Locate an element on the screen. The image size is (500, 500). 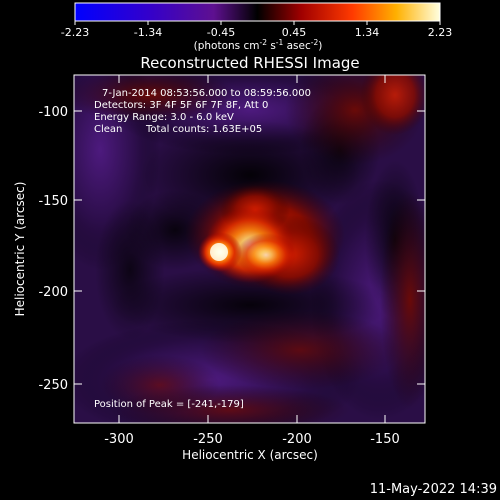
total-counts-label: Total counts: 1.63E+05 is located at coordinates (203, 129).